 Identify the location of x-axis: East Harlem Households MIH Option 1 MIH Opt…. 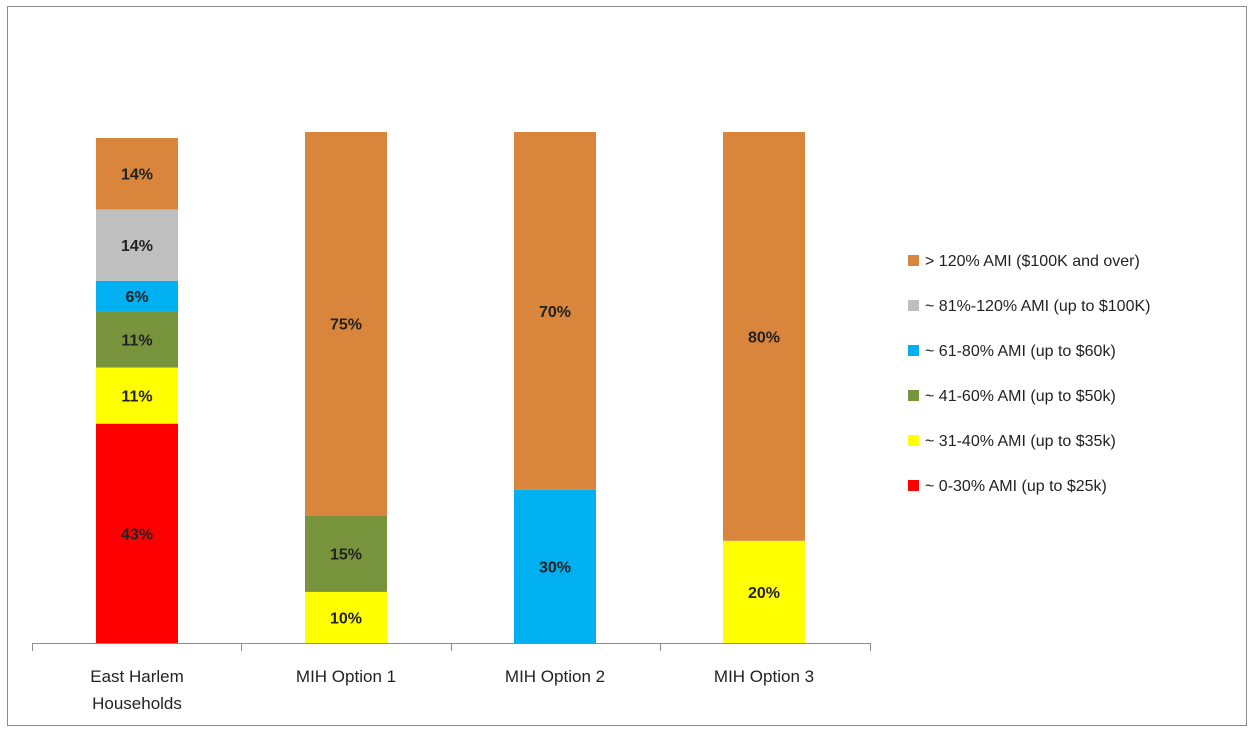
(451, 678).